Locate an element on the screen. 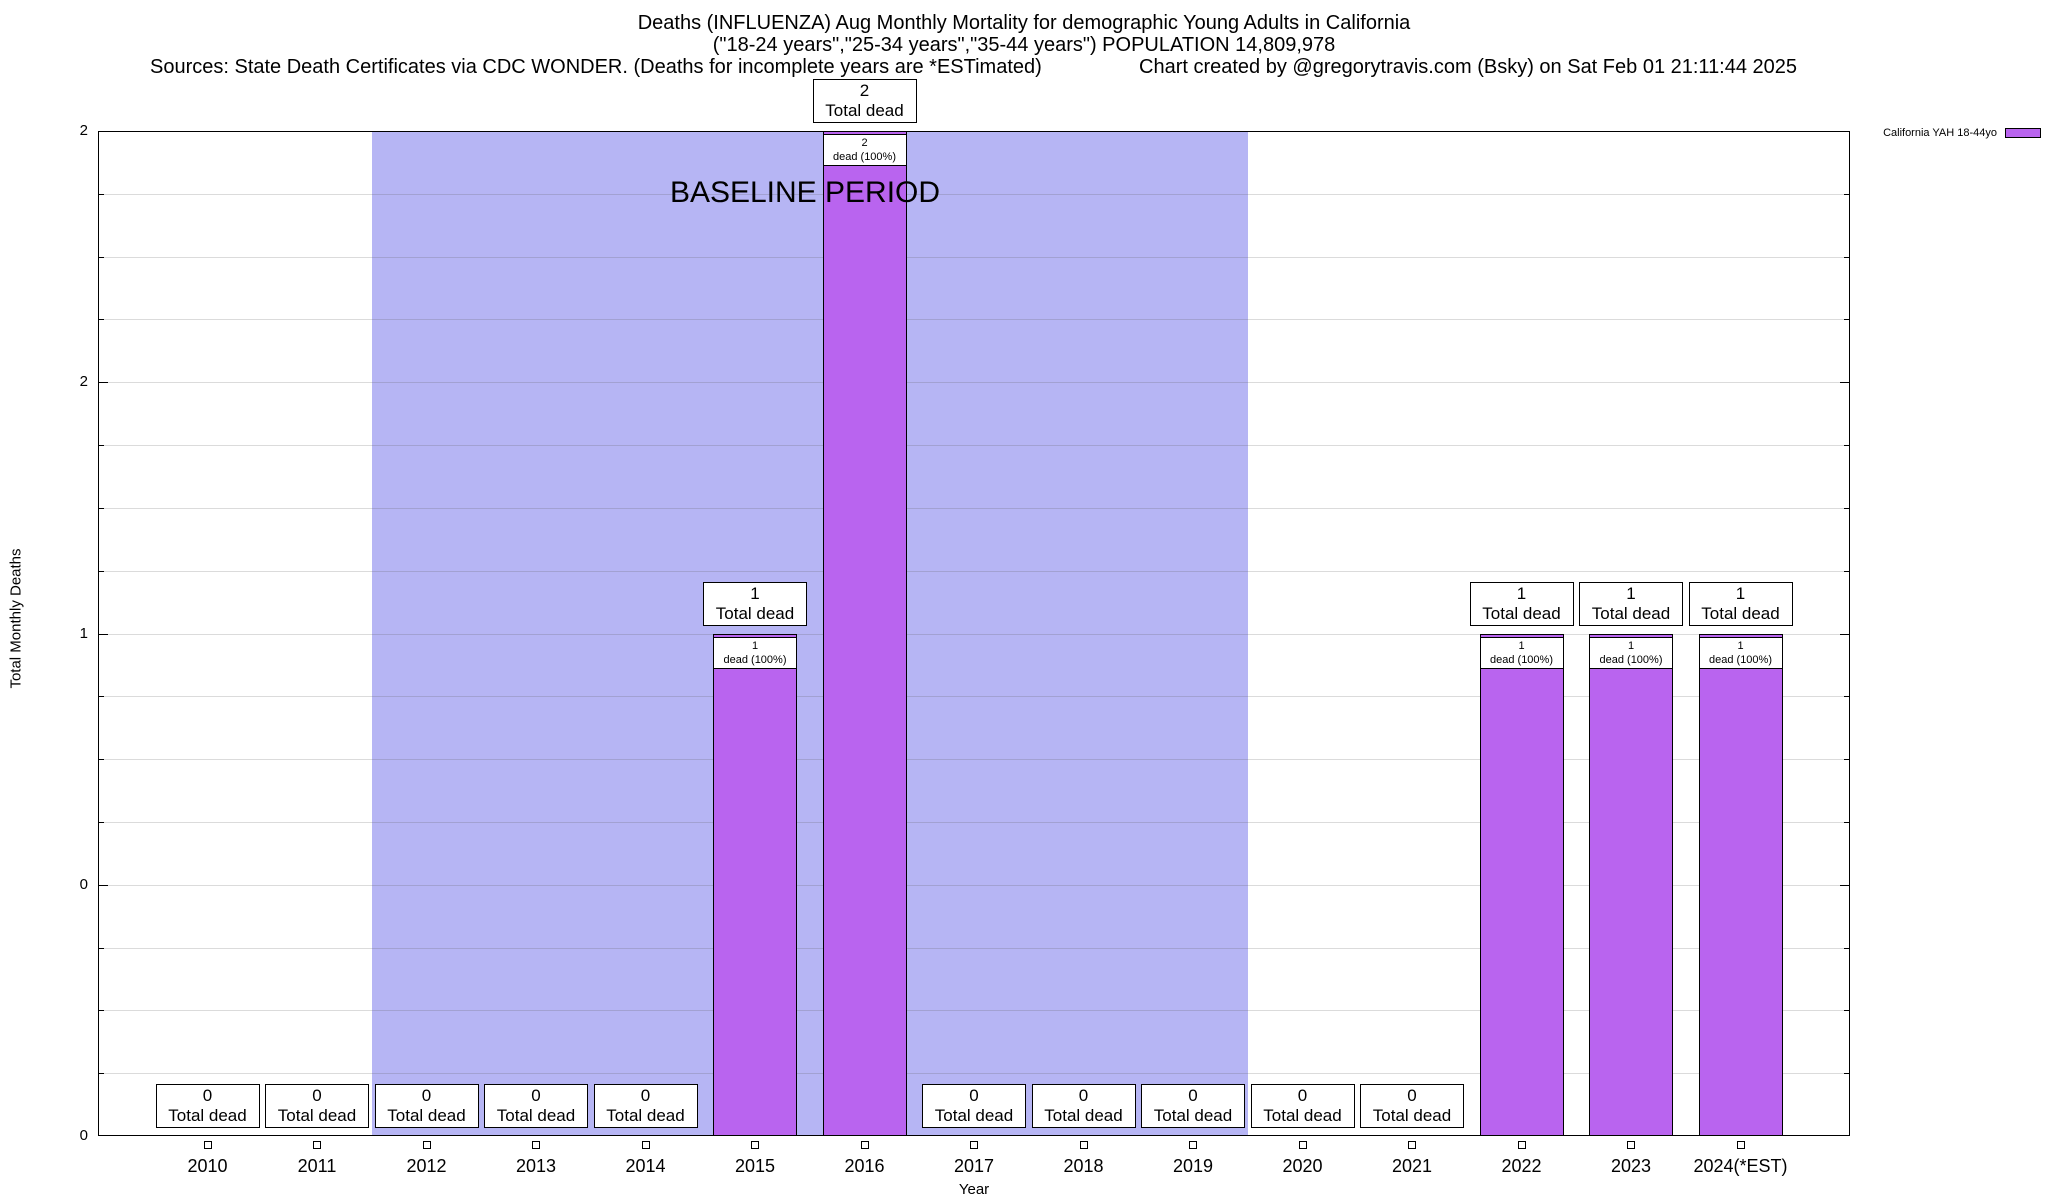 This screenshot has height=1200, width=2048. legend-swatch is located at coordinates (2023, 133).